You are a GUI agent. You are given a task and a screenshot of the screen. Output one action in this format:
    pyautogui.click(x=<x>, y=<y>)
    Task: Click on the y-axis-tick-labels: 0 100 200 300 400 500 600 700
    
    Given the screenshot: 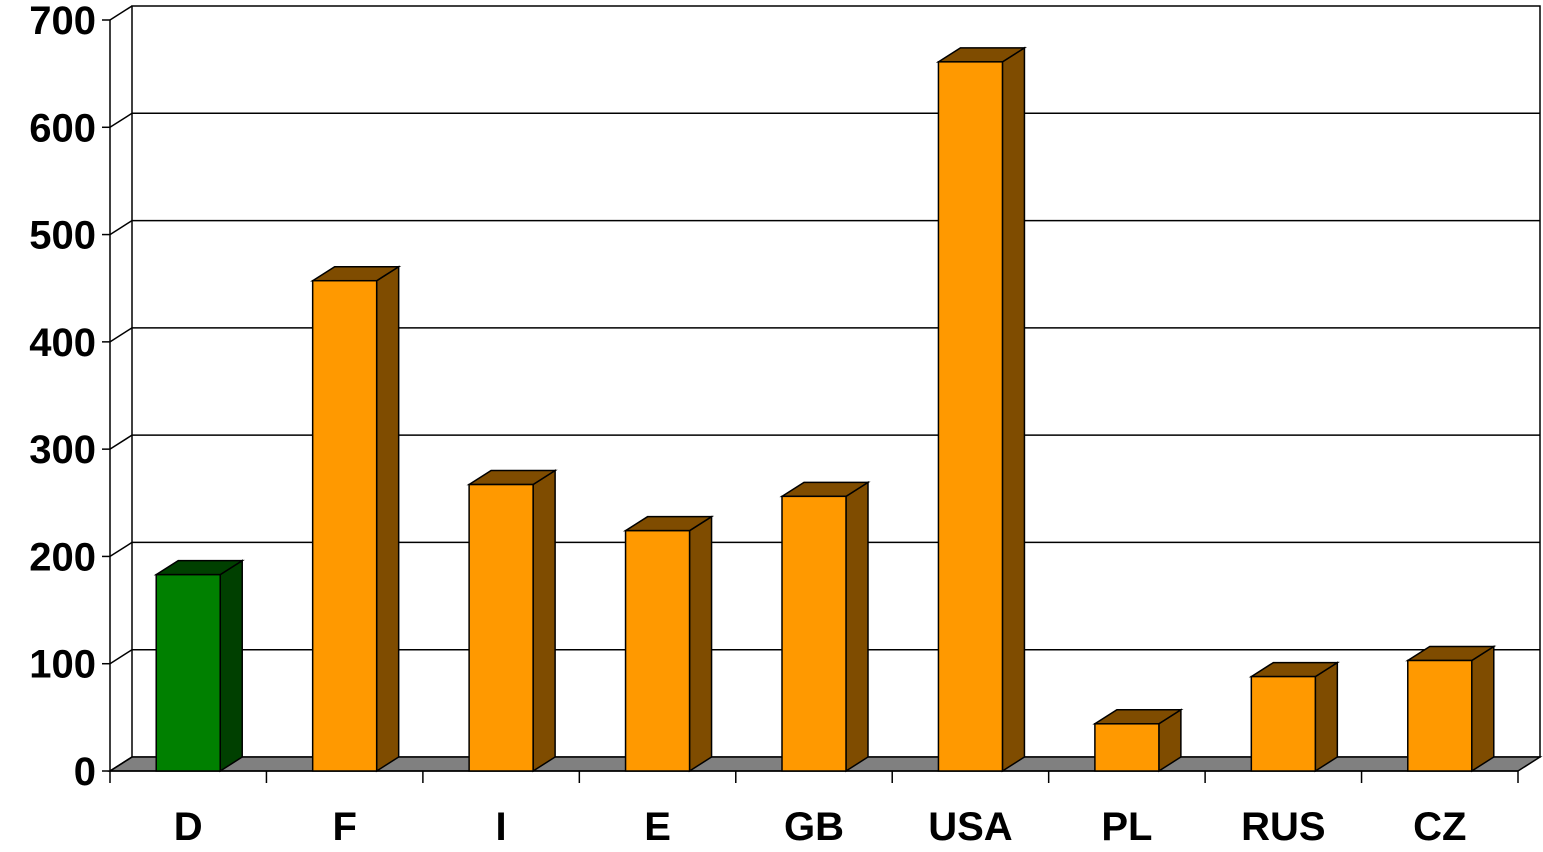 What is the action you would take?
    pyautogui.click(x=62, y=397)
    